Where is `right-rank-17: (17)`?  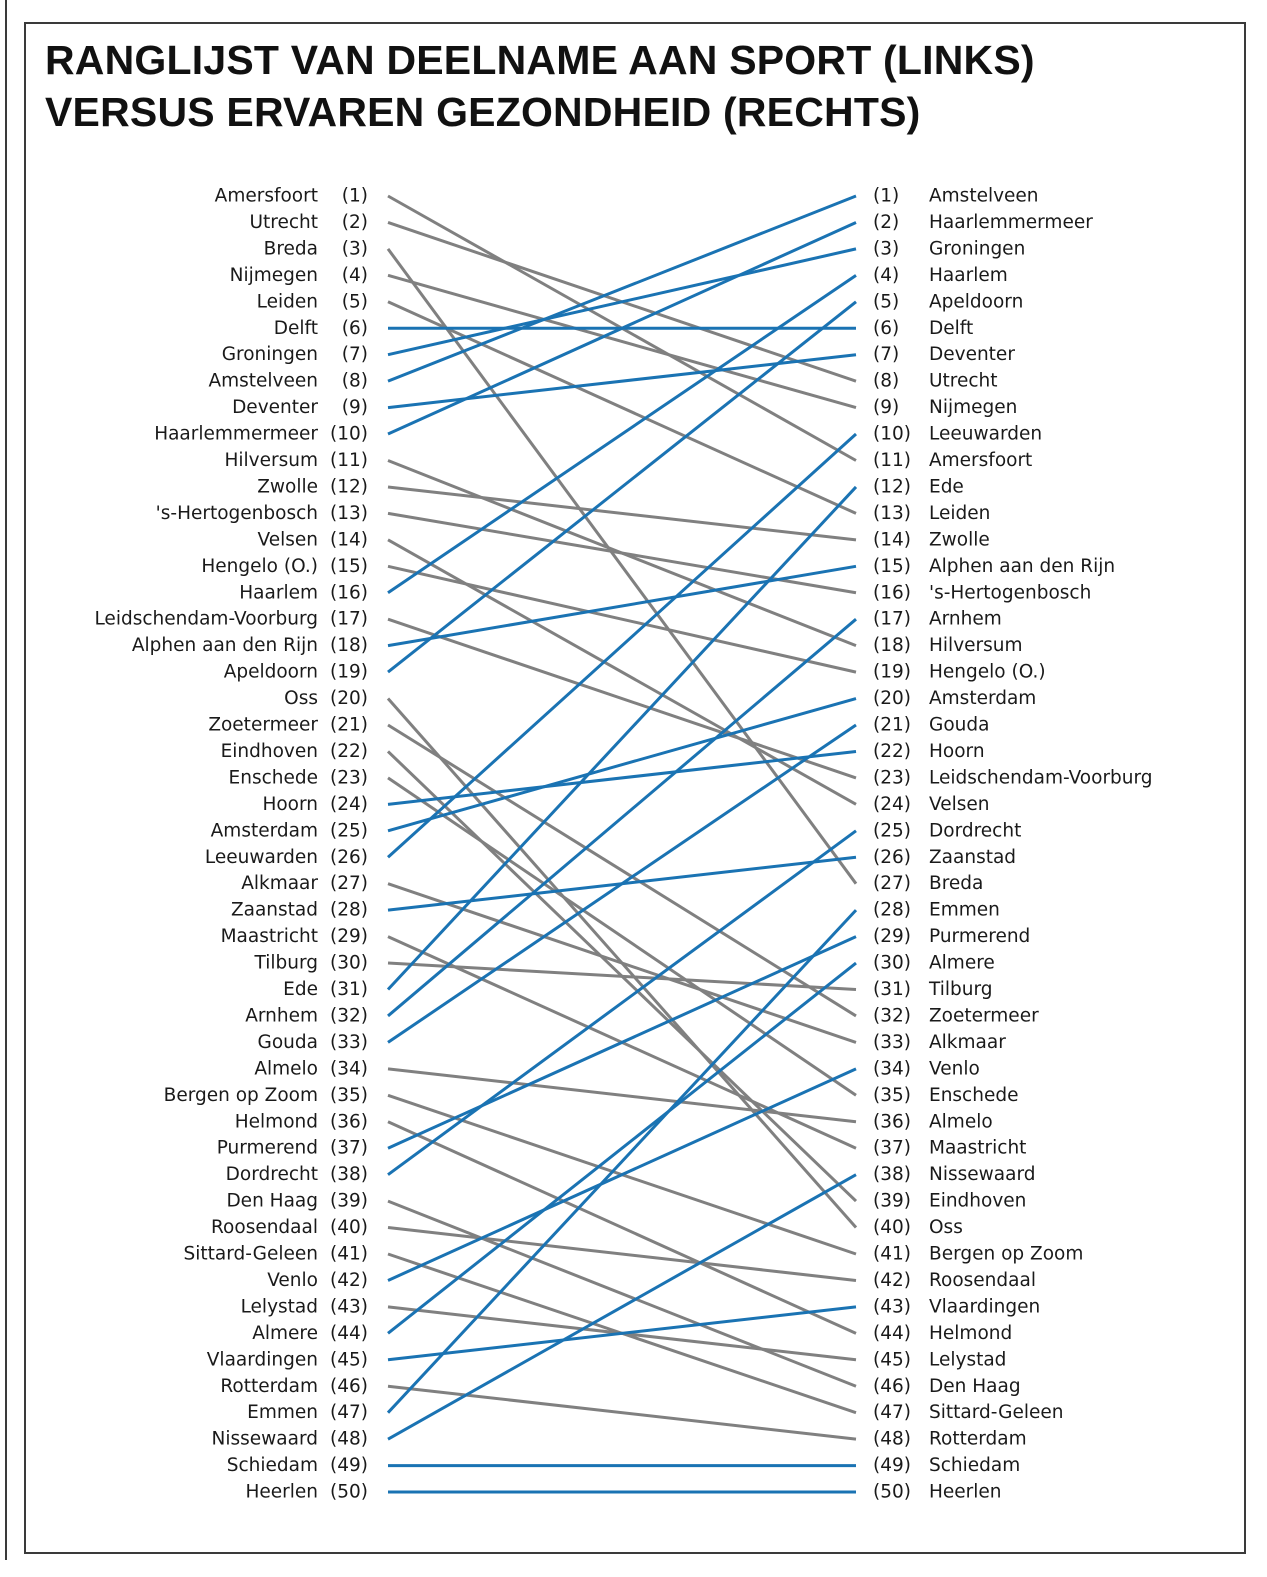 right-rank-17: (17) is located at coordinates (892, 619).